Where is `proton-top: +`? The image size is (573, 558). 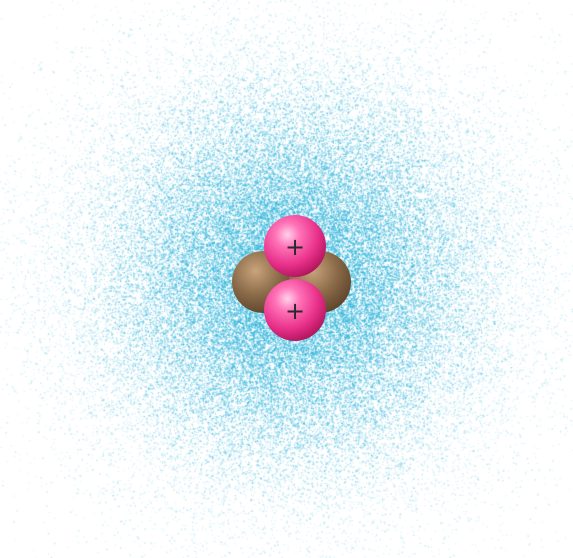 proton-top: + is located at coordinates (295, 246).